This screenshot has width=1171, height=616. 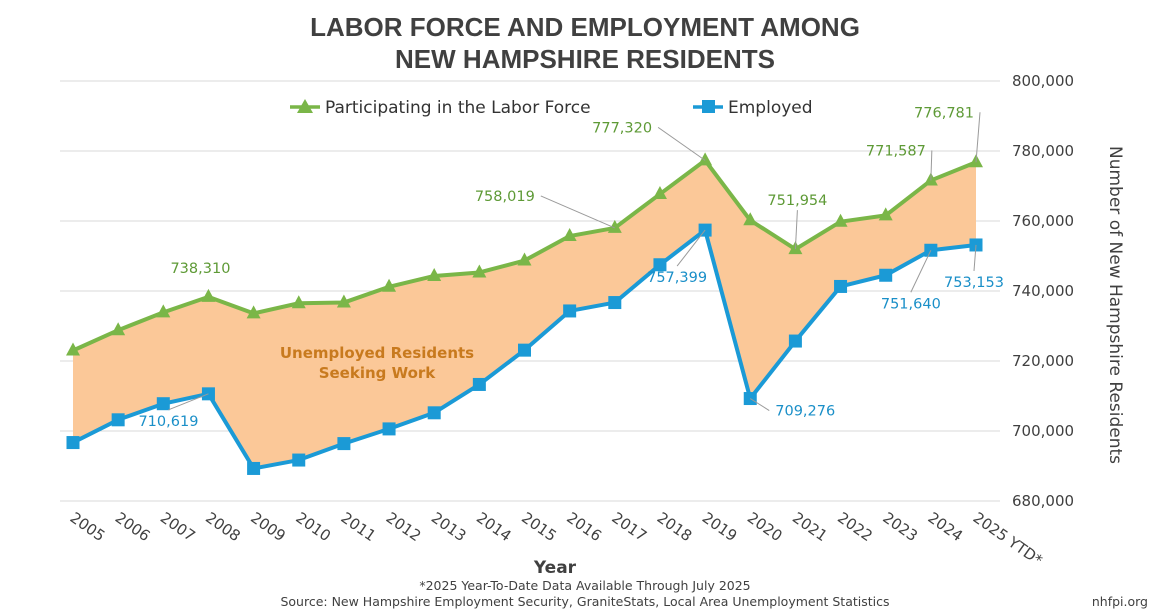 What do you see at coordinates (1043, 501) in the screenshot?
I see `y-tick-label-0: 680,000` at bounding box center [1043, 501].